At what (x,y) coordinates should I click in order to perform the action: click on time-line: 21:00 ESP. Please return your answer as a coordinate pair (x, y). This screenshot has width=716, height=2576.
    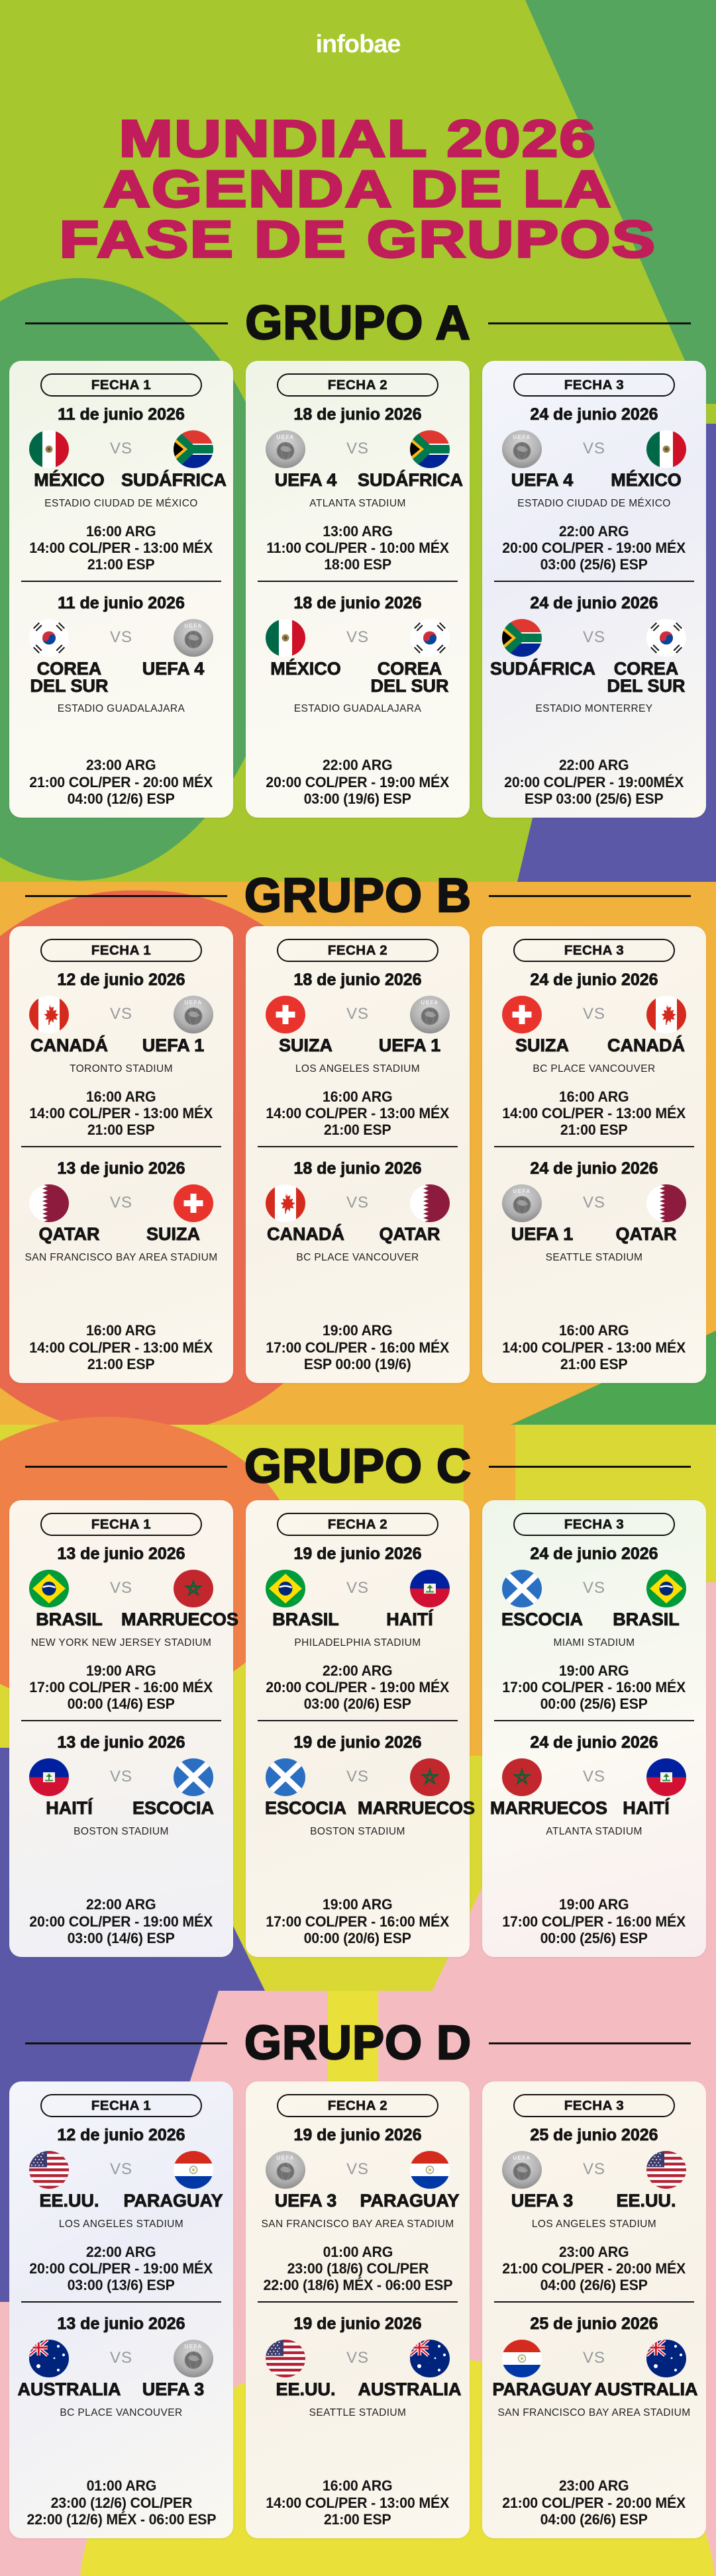
    Looking at the image, I should click on (358, 2519).